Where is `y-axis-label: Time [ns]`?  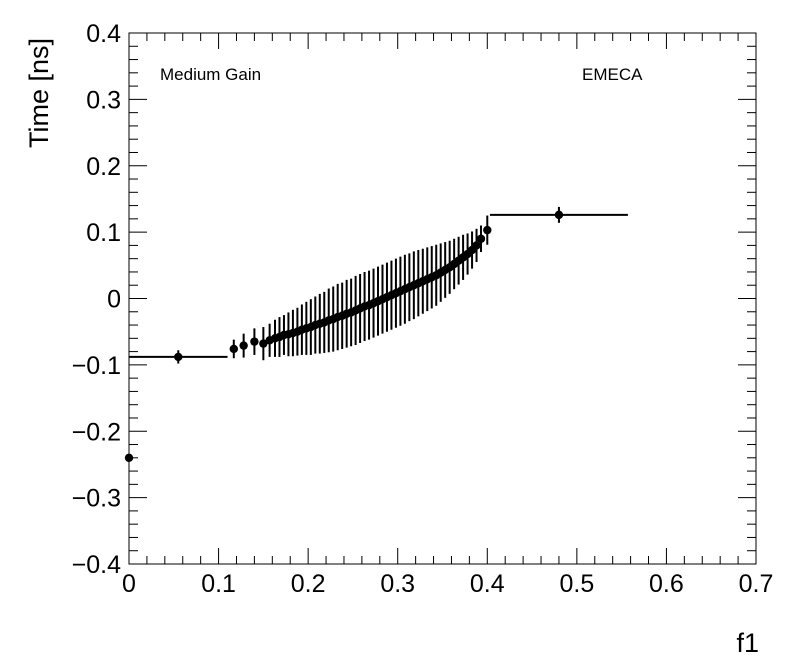 y-axis-label: Time [ns] is located at coordinates (39, 93).